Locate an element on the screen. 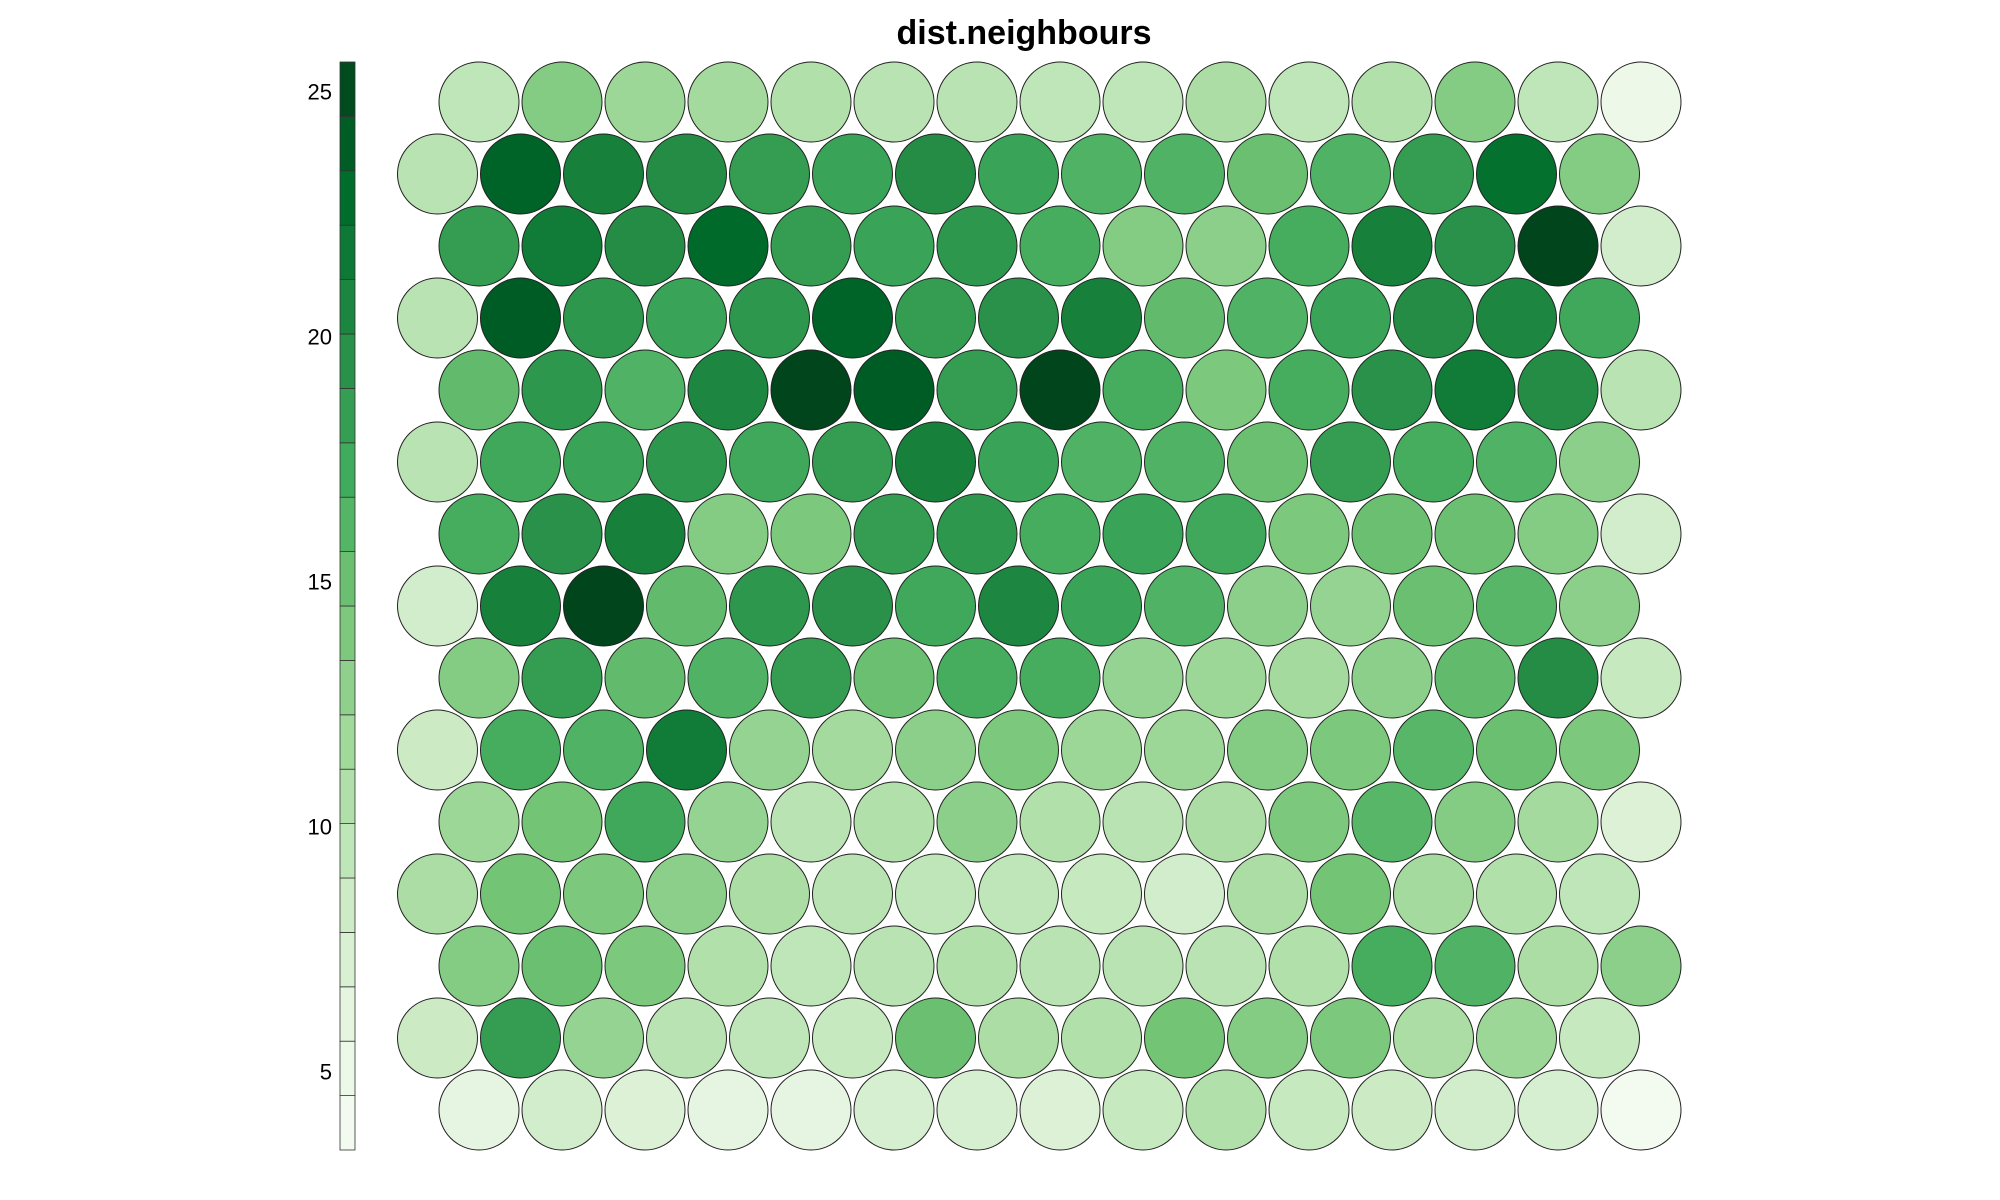 This screenshot has height=1200, width=2000. colorbar-tick-label: 15 is located at coordinates (320, 581).